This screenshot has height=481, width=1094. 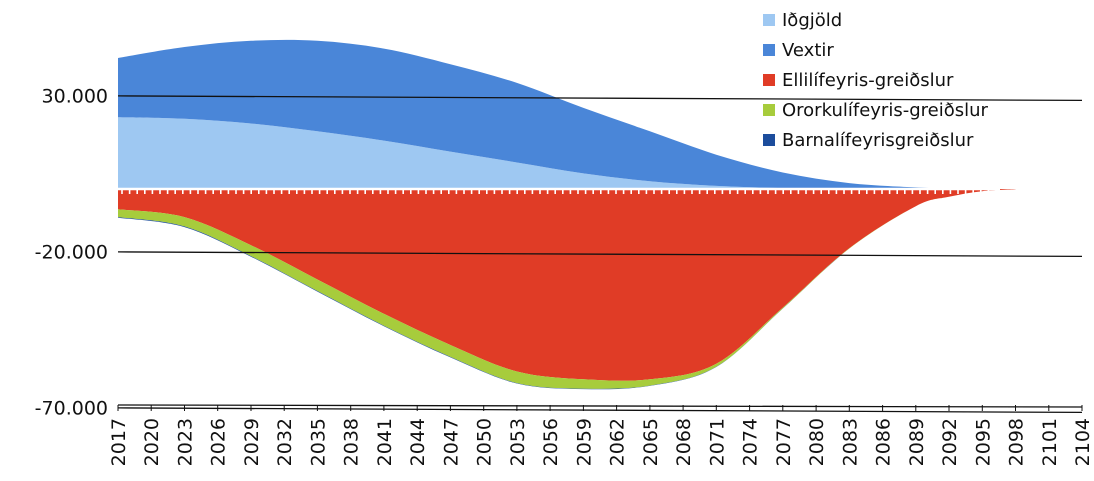 What do you see at coordinates (950, 442) in the screenshot?
I see `x-tick-label: 2092` at bounding box center [950, 442].